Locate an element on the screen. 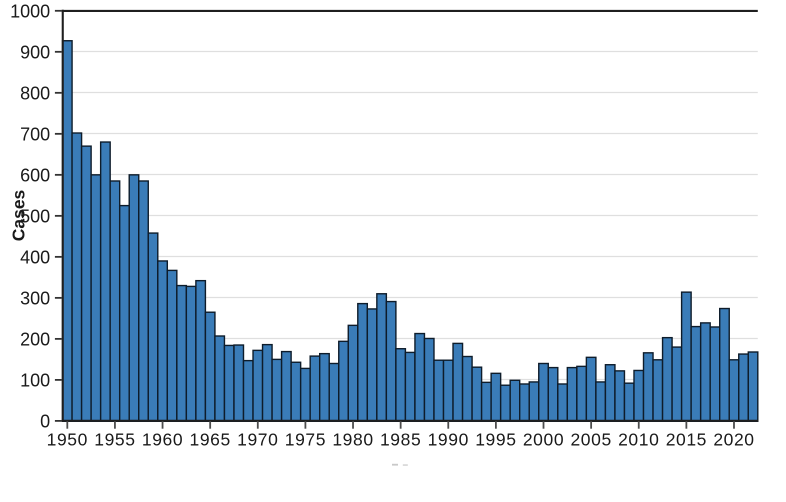 The image size is (786, 502). svg-text: 1975 is located at coordinates (305, 440).